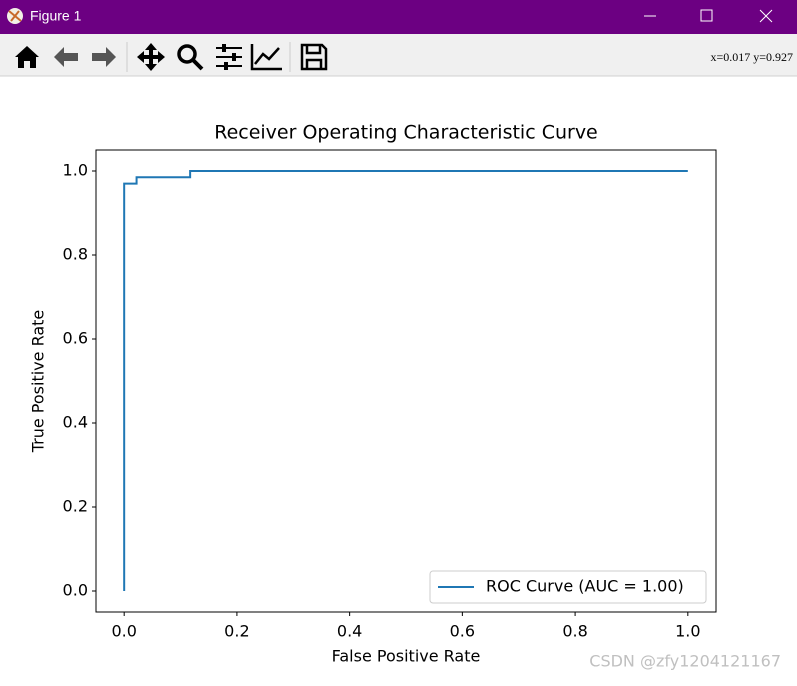 The height and width of the screenshot is (686, 797). What do you see at coordinates (123, 631) in the screenshot?
I see `x-tick-label: 0.0` at bounding box center [123, 631].